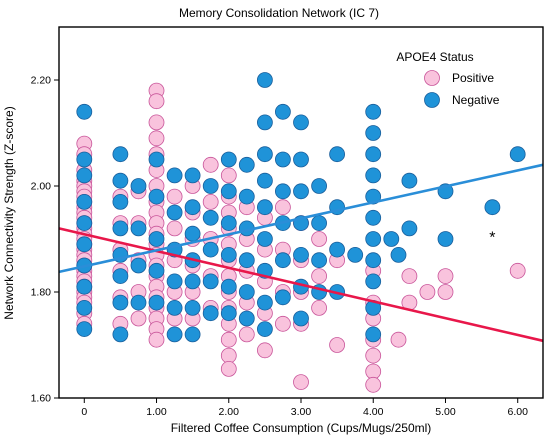 The image size is (550, 436). I want to click on y-tick-label-2: 2.00, so click(41, 187).